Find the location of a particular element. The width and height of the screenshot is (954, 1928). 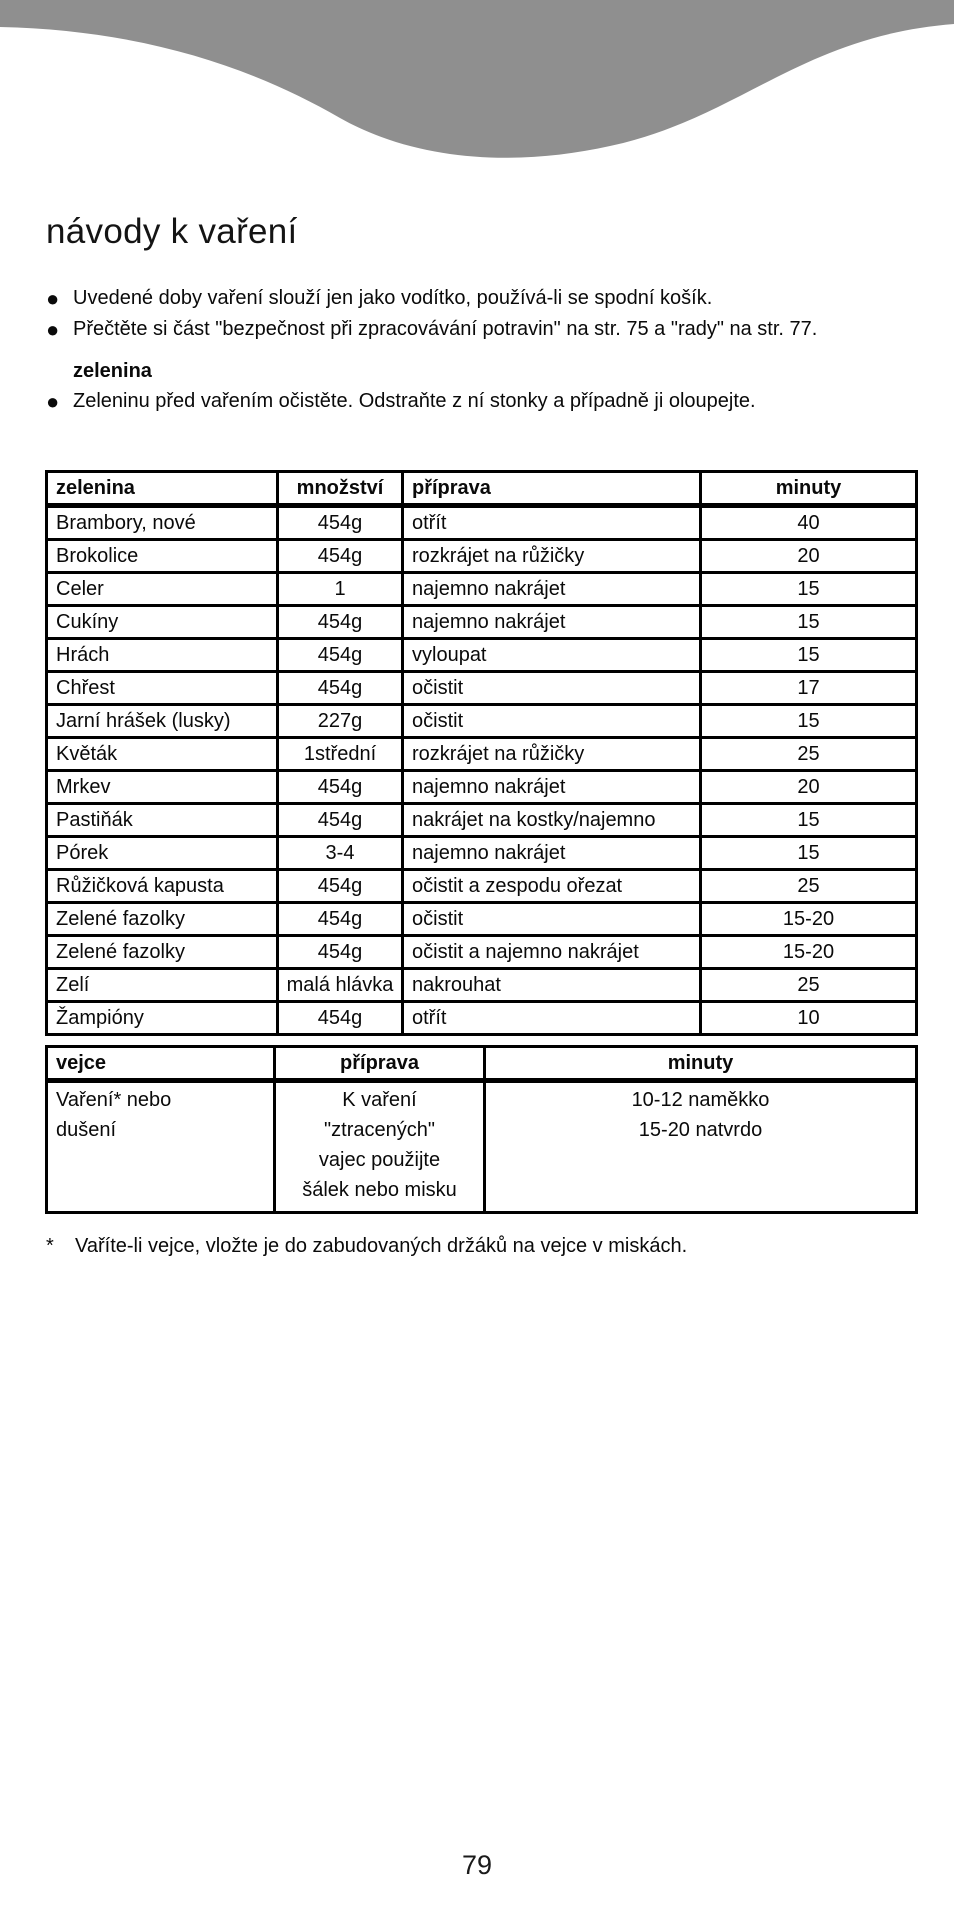

table-row: Pórek 3-4 najemno nakrájet 15 is located at coordinates (481, 853).